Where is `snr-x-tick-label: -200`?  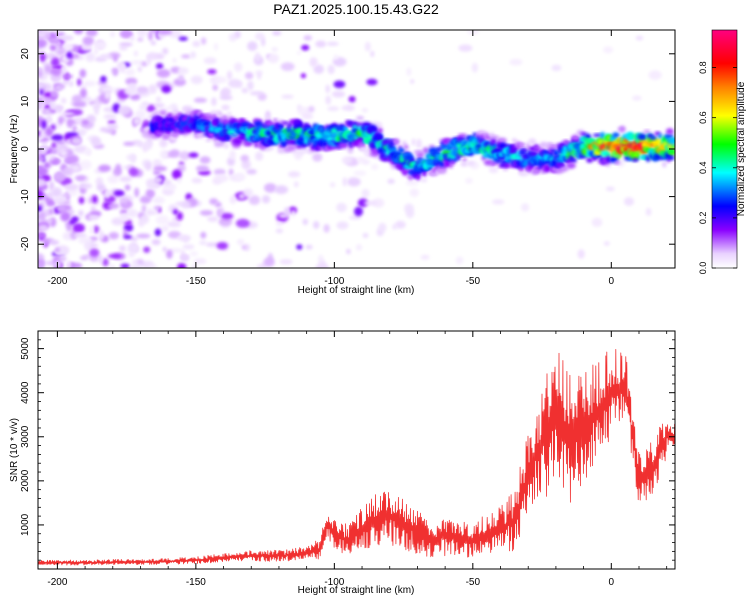 snr-x-tick-label: -200 is located at coordinates (57, 582).